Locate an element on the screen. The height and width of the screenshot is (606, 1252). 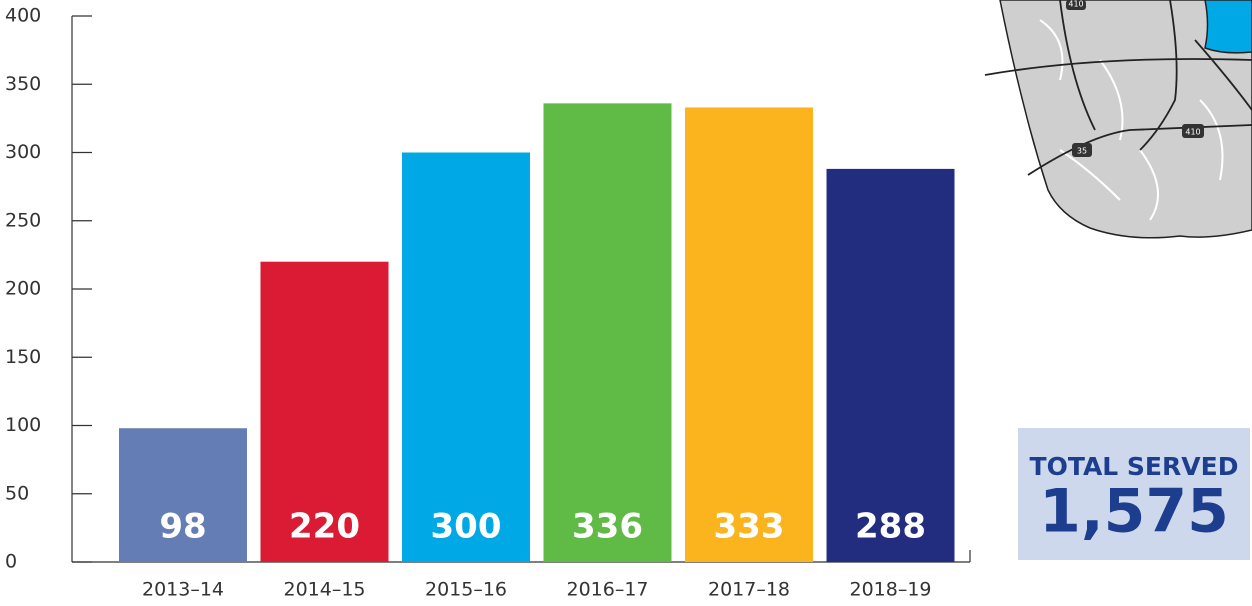
map-label: 35 is located at coordinates (1082, 151).